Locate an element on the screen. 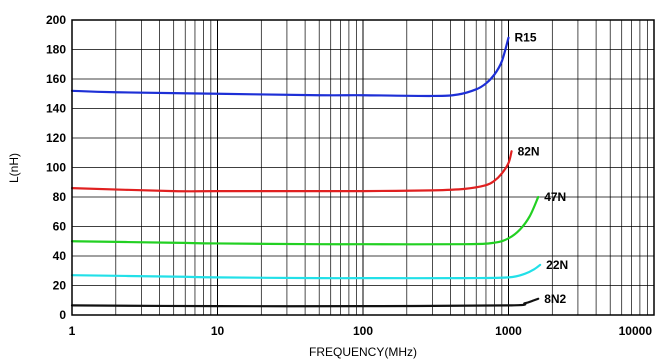 The height and width of the screenshot is (364, 664). series-line-22n is located at coordinates (306, 271).